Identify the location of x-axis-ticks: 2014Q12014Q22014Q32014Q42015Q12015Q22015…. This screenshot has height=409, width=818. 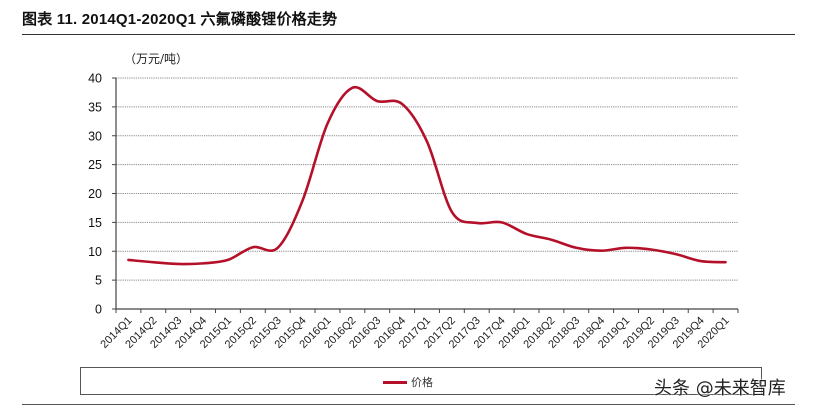
(418, 330).